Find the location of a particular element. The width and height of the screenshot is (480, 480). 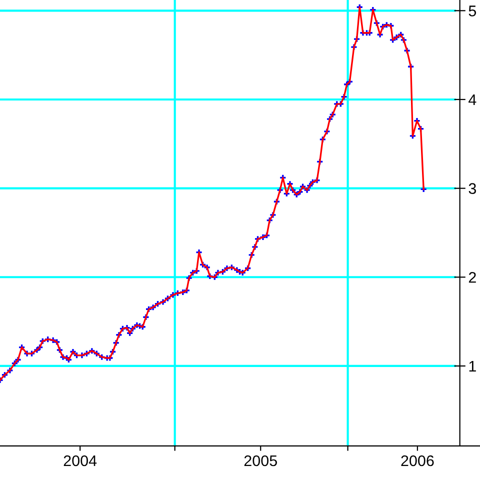

x-tick-label: 2006 is located at coordinates (417, 460).